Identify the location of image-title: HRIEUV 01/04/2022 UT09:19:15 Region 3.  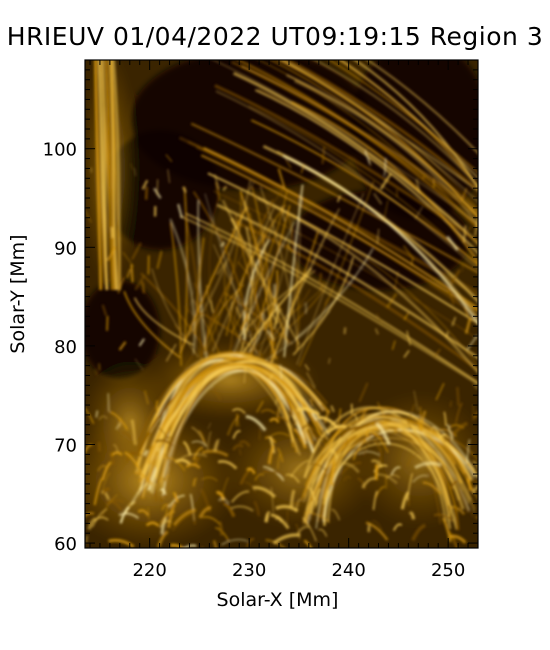
(275, 36).